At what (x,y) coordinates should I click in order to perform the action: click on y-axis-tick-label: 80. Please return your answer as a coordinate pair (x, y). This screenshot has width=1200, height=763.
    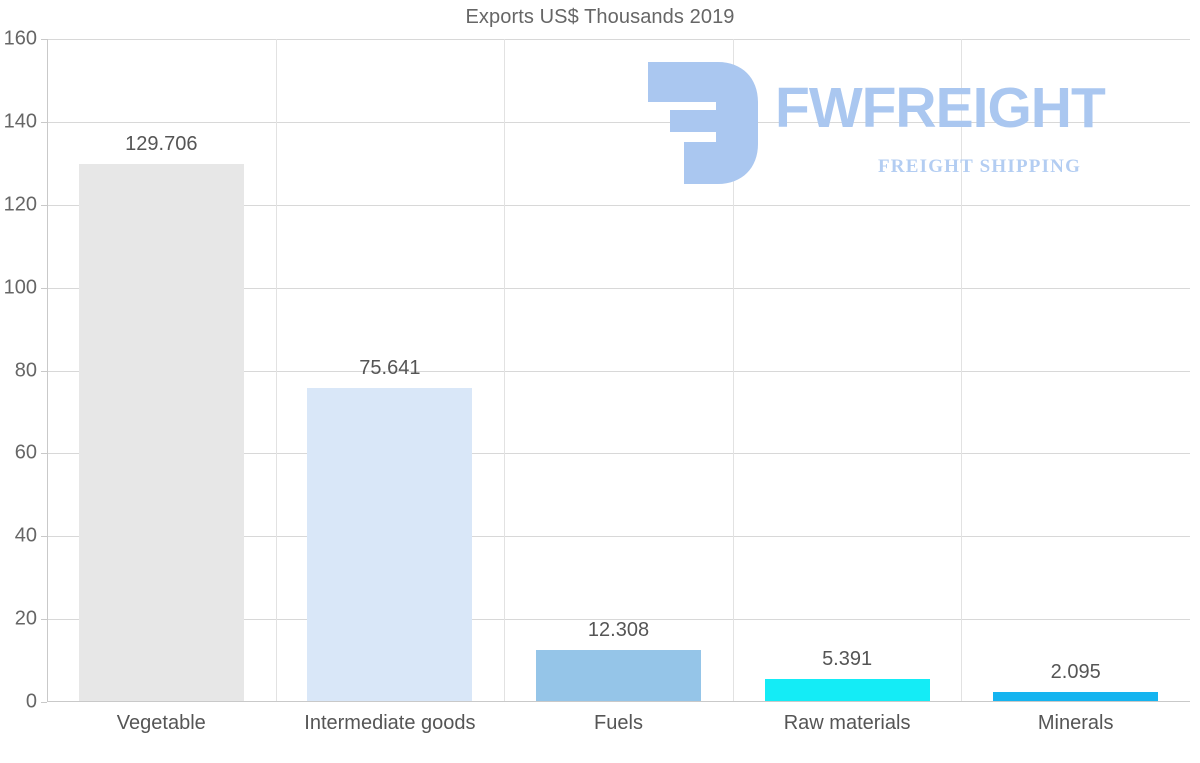
    Looking at the image, I should click on (25, 370).